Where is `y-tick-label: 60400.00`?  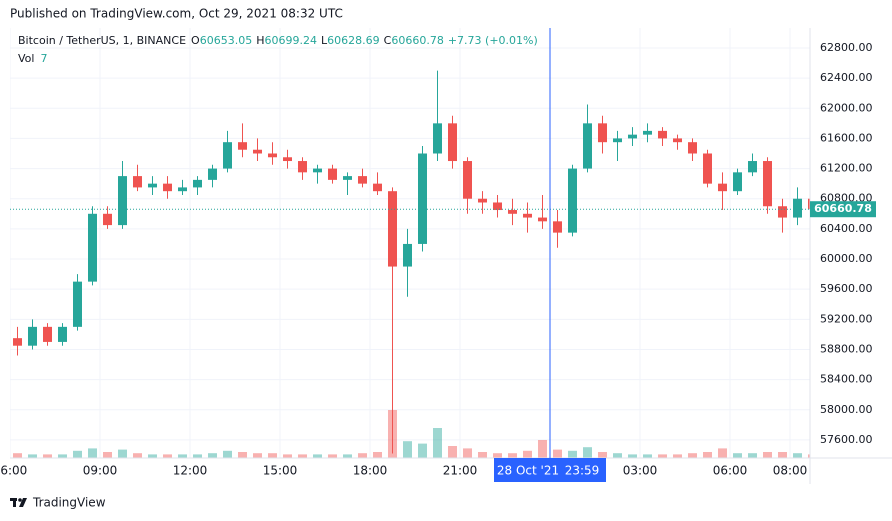
y-tick-label: 60400.00 is located at coordinates (846, 228).